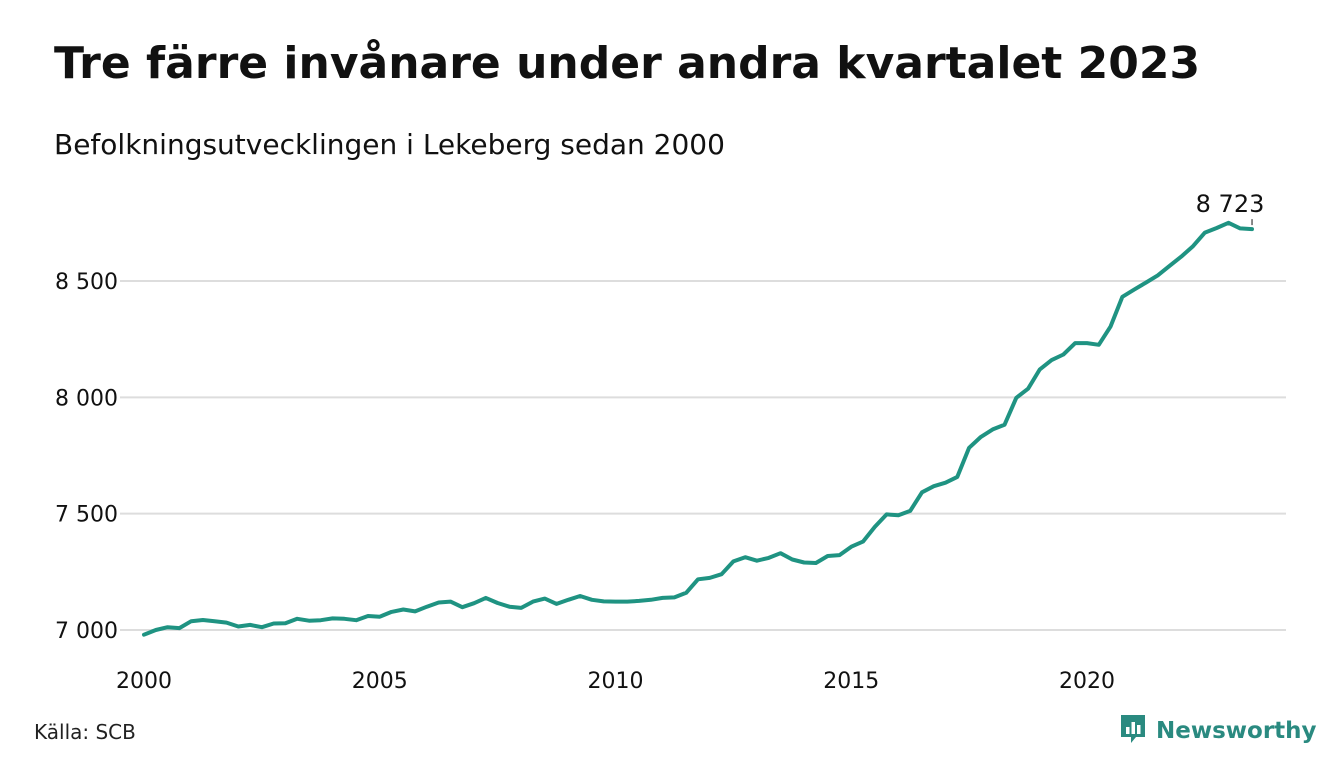 This screenshot has height=780, width=1340. I want to click on brand-name: Newsworthy, so click(1236, 731).